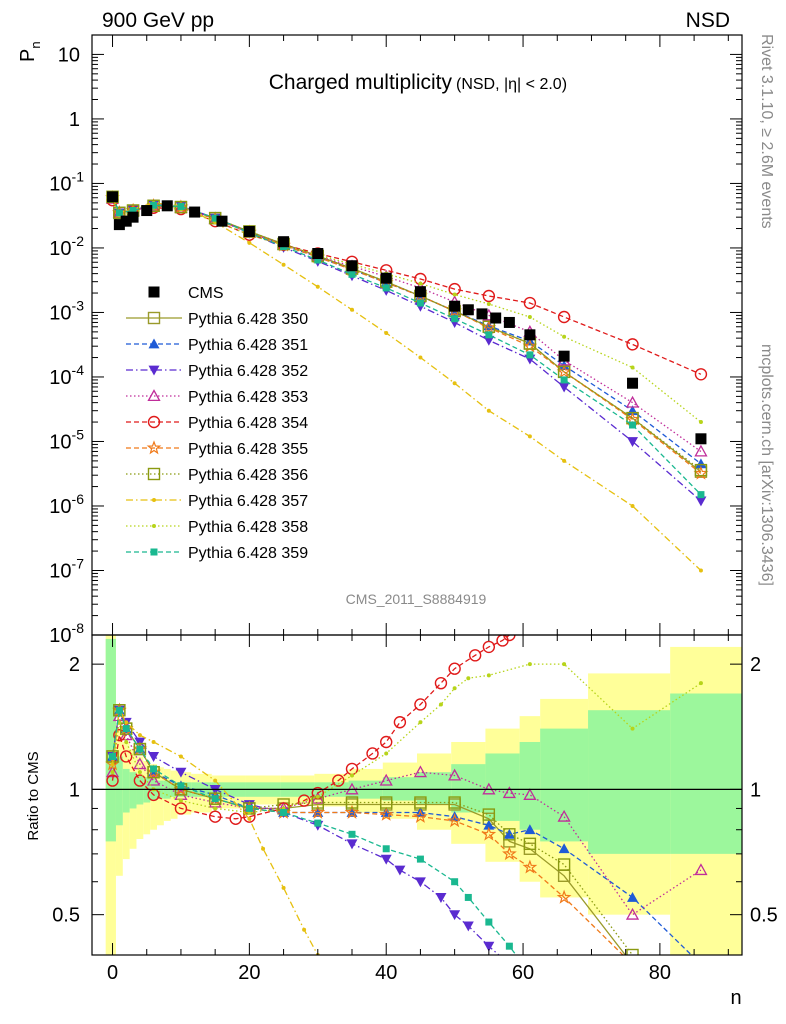 The image size is (786, 1024). I want to click on legend-label: Pythia 6.428 351, so click(248, 345).